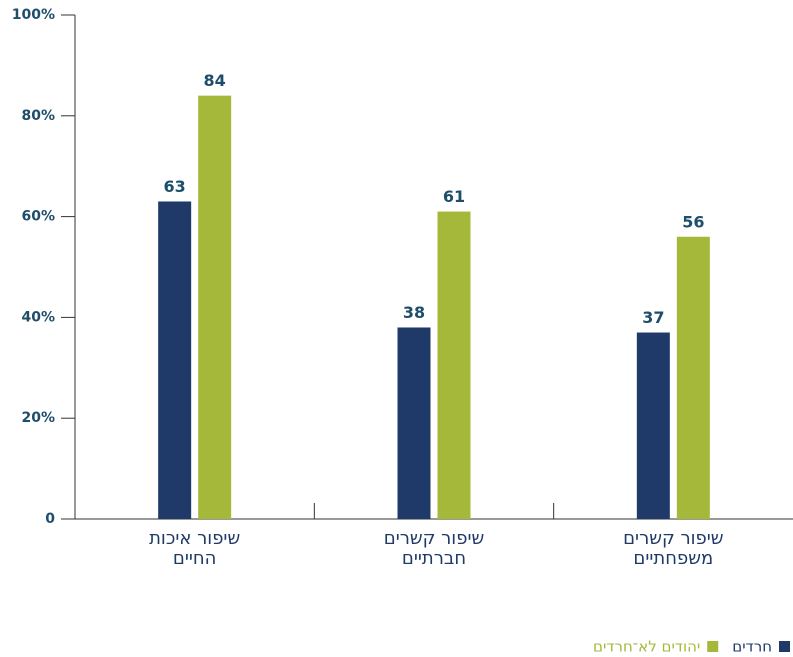 Image resolution: width=793 pixels, height=657 pixels. Describe the element at coordinates (434, 558) in the screenshot. I see `x-tick-label: חברתיים` at that location.